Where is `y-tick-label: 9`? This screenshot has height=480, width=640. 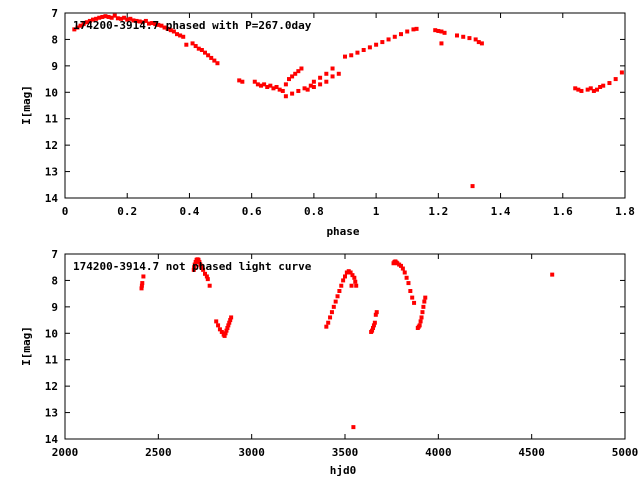 y-tick-label: 9 is located at coordinates (54, 307).